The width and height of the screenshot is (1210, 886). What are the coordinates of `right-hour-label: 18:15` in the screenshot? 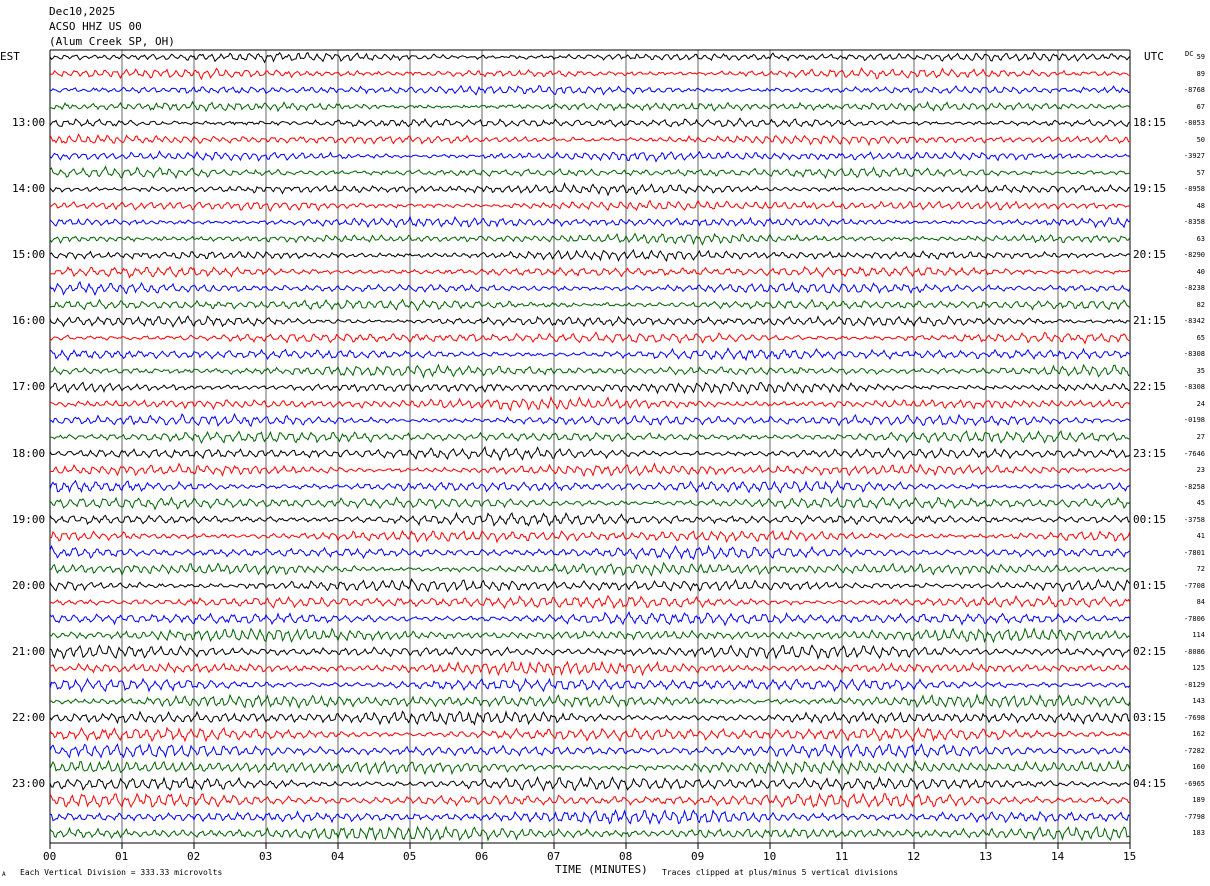 It's located at (1150, 123).